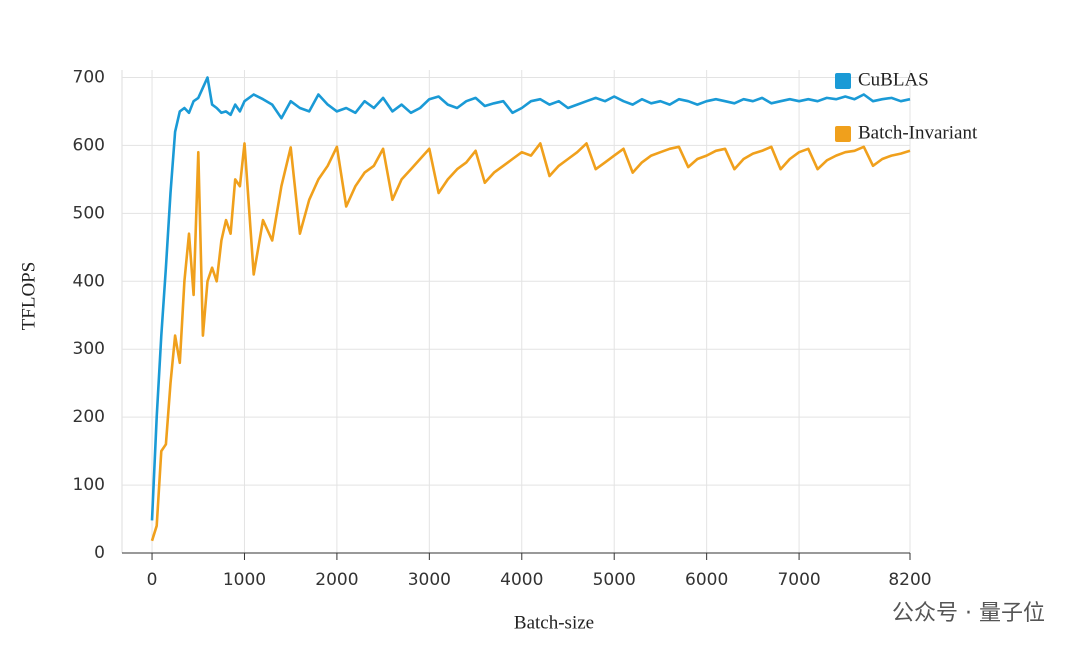 The image size is (1080, 657). I want to click on legend-label: Batch-Invariant, so click(918, 132).